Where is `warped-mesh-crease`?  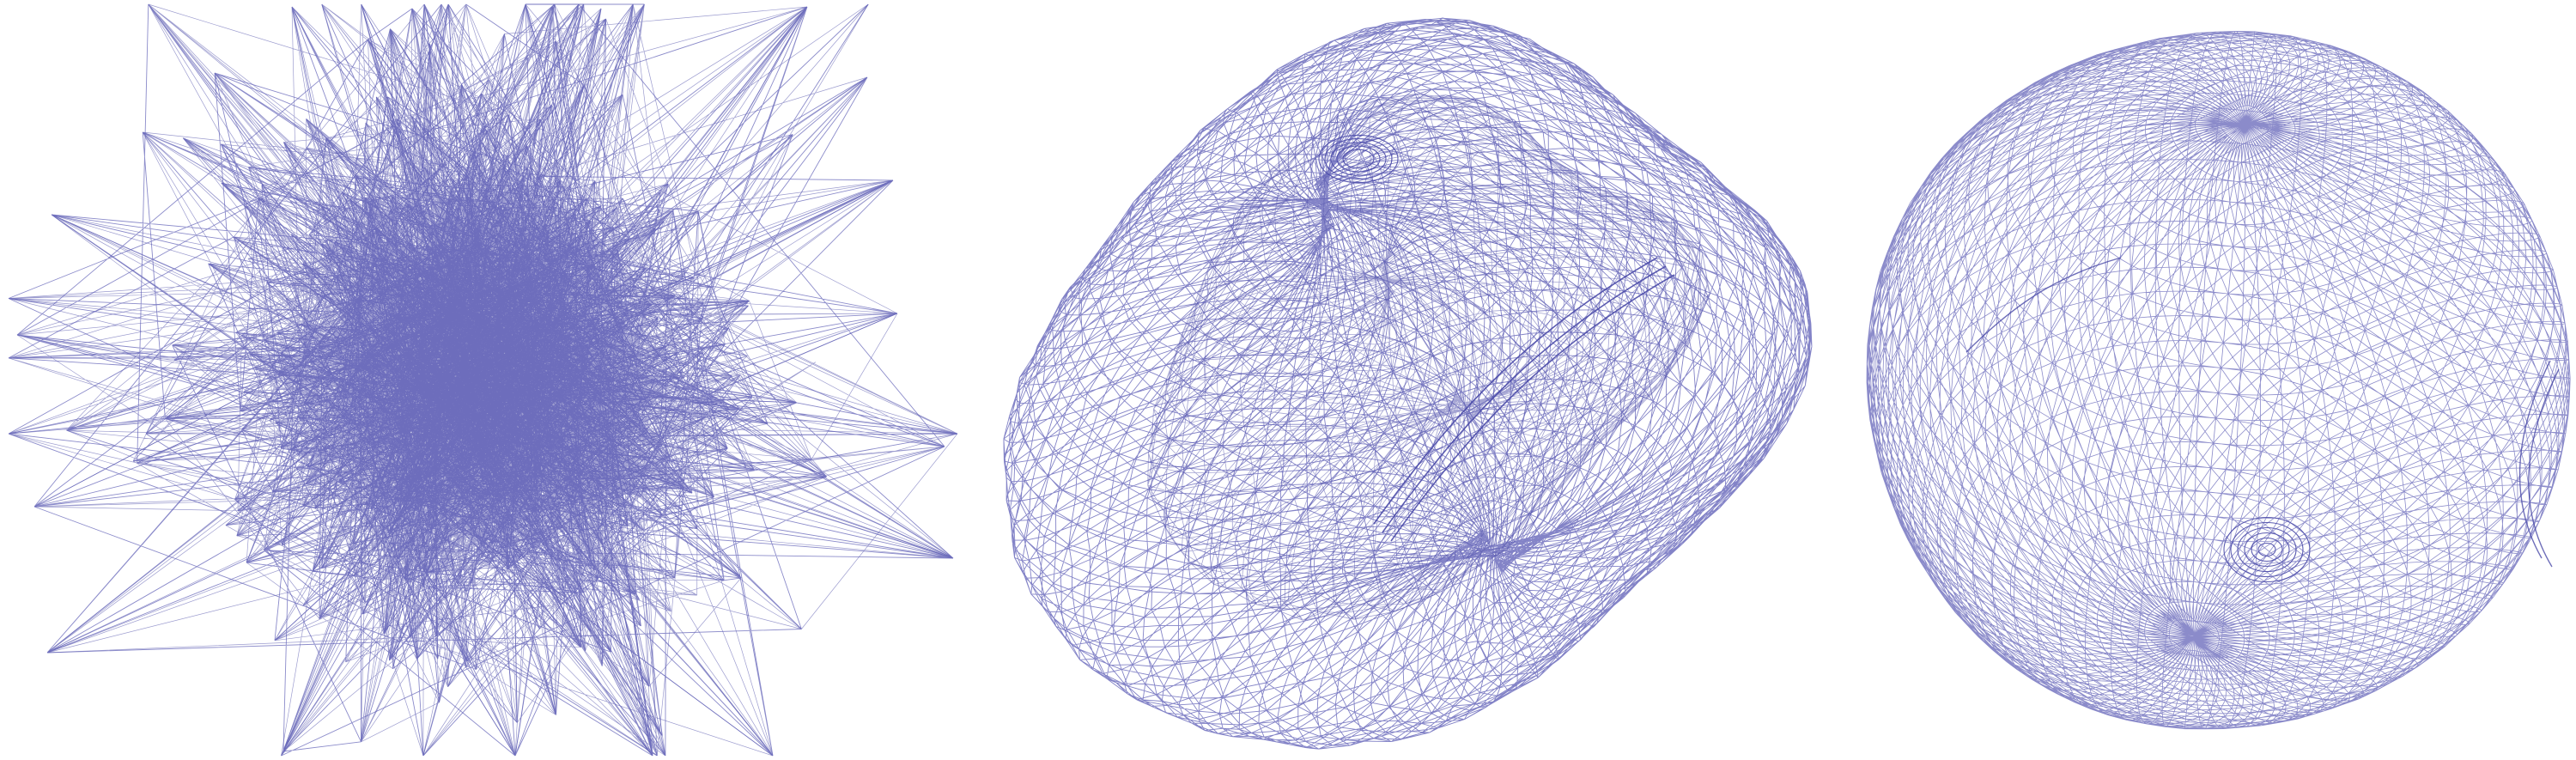
warped-mesh-crease is located at coordinates (1524, 399).